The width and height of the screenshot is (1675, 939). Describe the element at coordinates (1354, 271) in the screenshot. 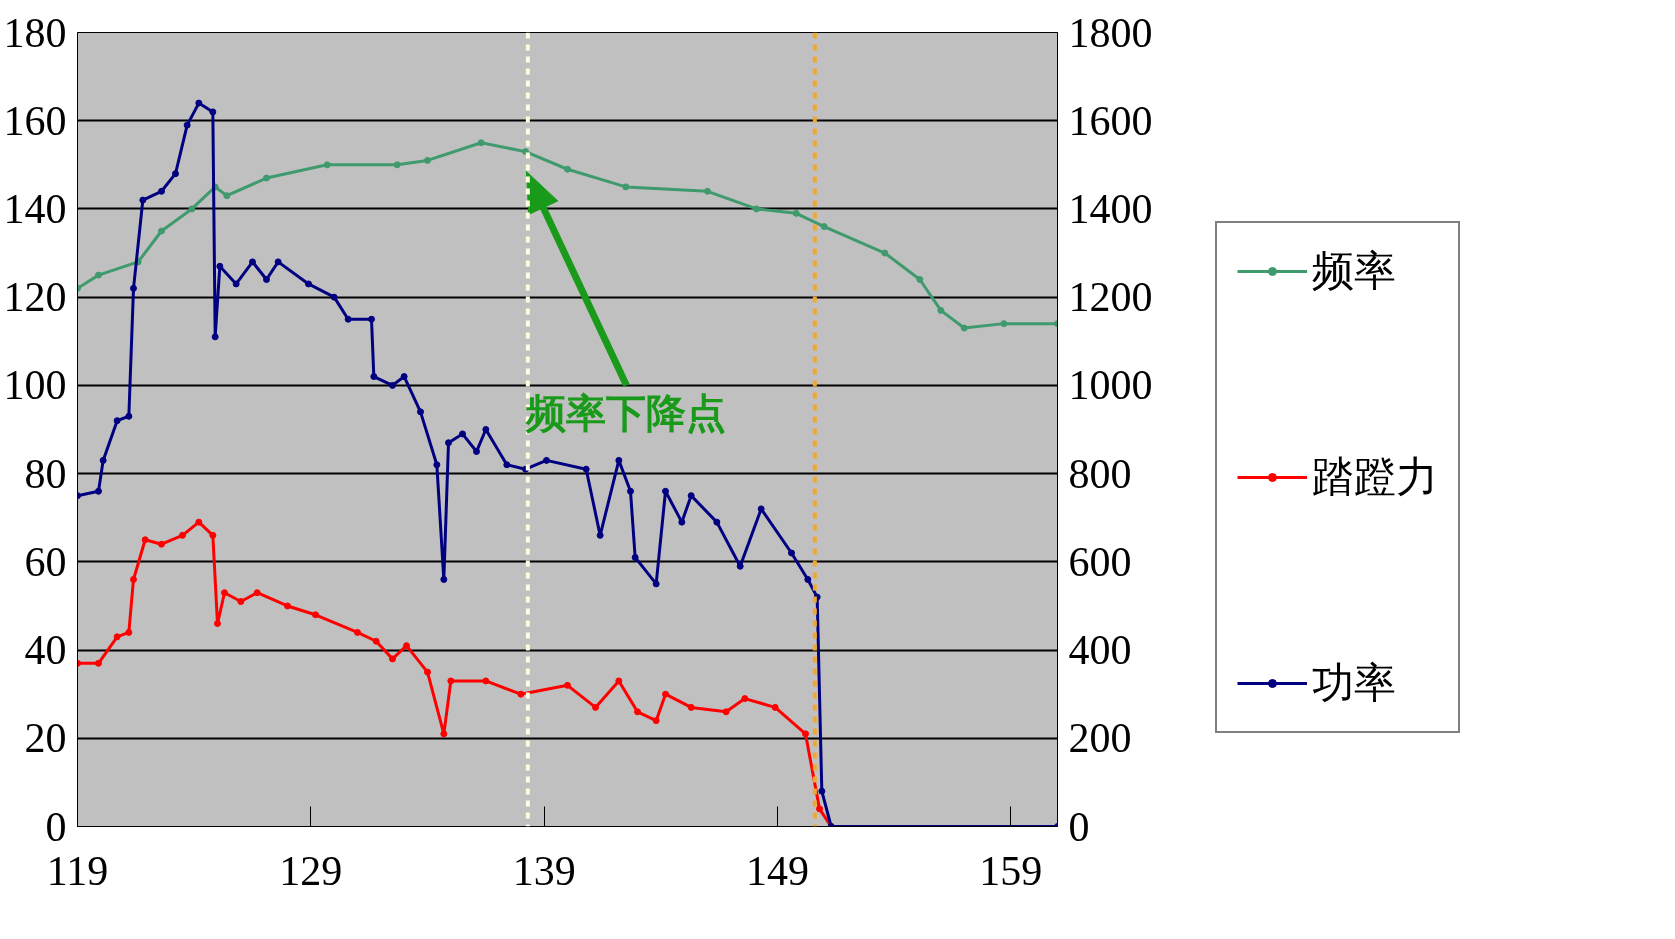

I see `legend-label: 频率` at that location.